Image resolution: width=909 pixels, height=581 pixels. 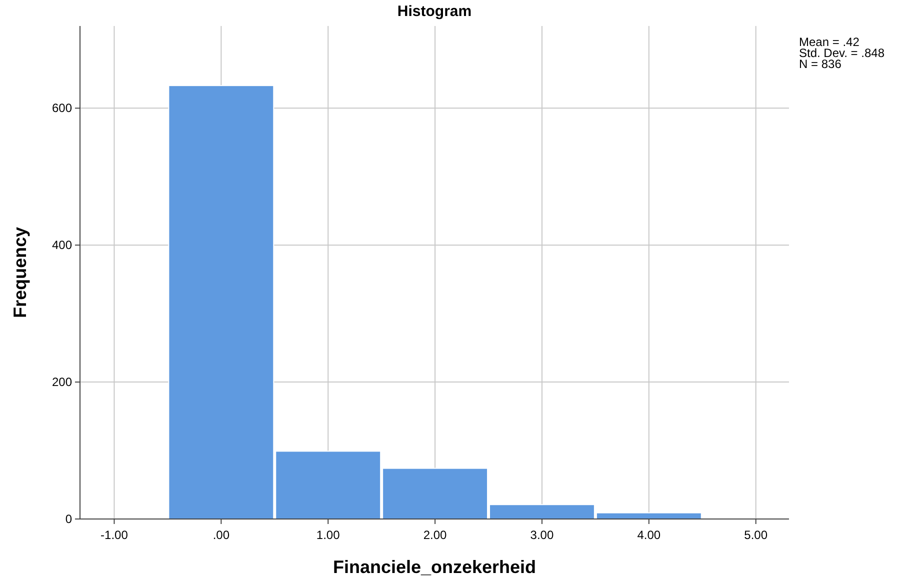 What do you see at coordinates (542, 535) in the screenshot?
I see `x-tick-label: 3.00` at bounding box center [542, 535].